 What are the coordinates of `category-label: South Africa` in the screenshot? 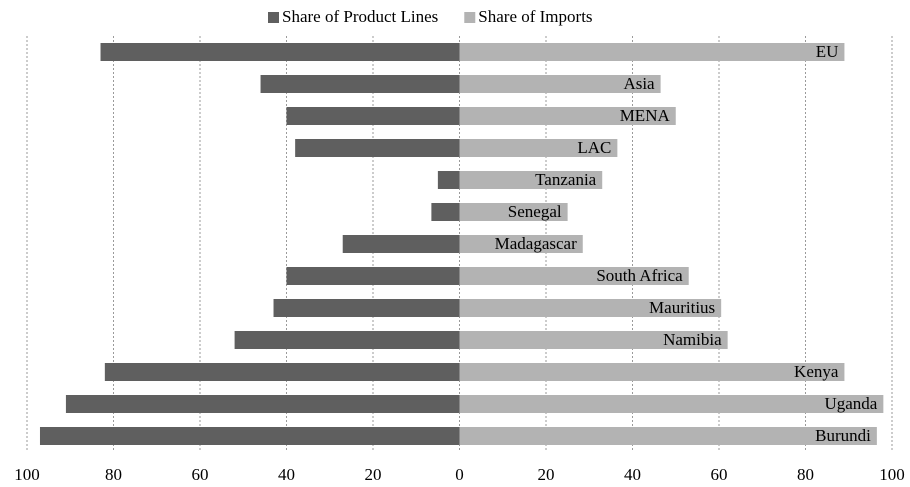 It's located at (639, 275).